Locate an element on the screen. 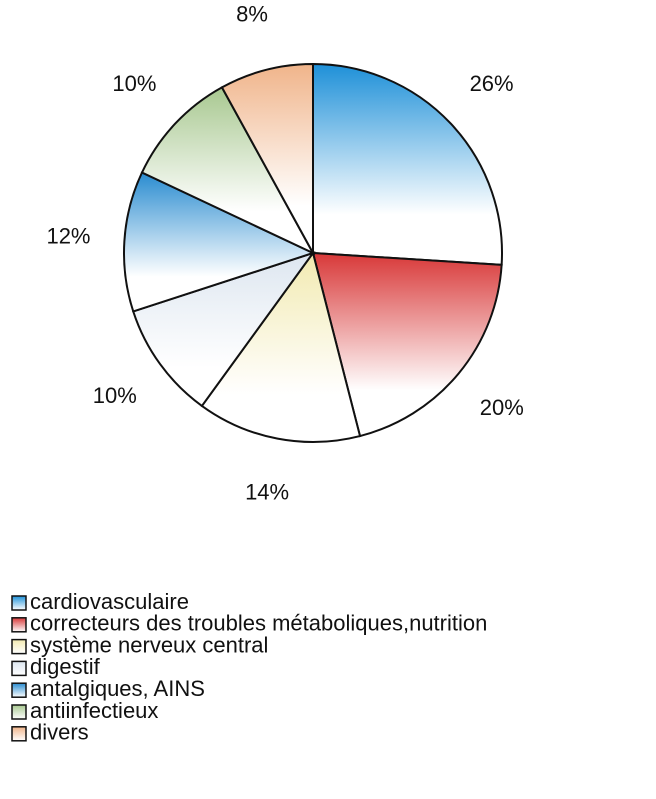 The width and height of the screenshot is (656, 799). legend-label: divers is located at coordinates (59, 732).